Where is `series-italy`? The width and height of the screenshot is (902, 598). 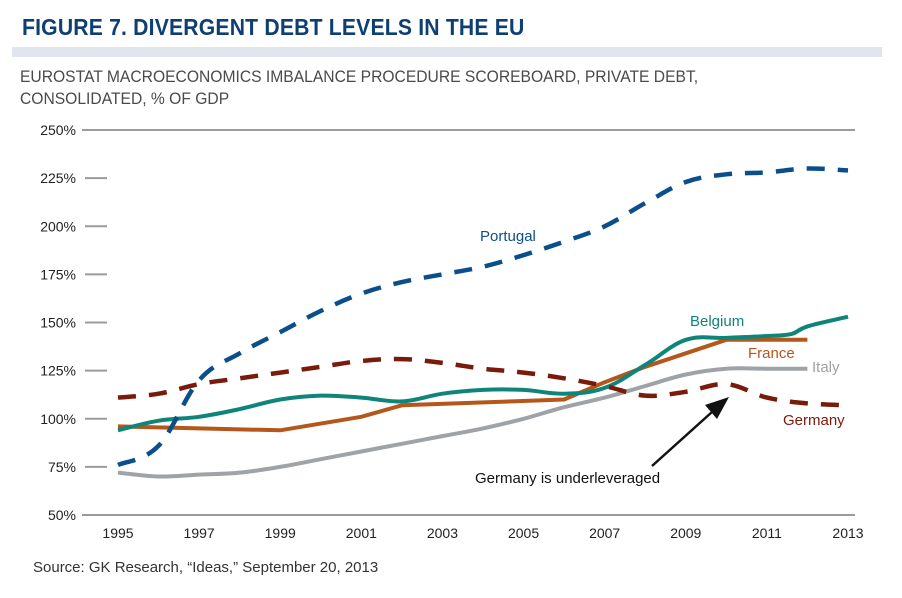 series-italy is located at coordinates (462, 422).